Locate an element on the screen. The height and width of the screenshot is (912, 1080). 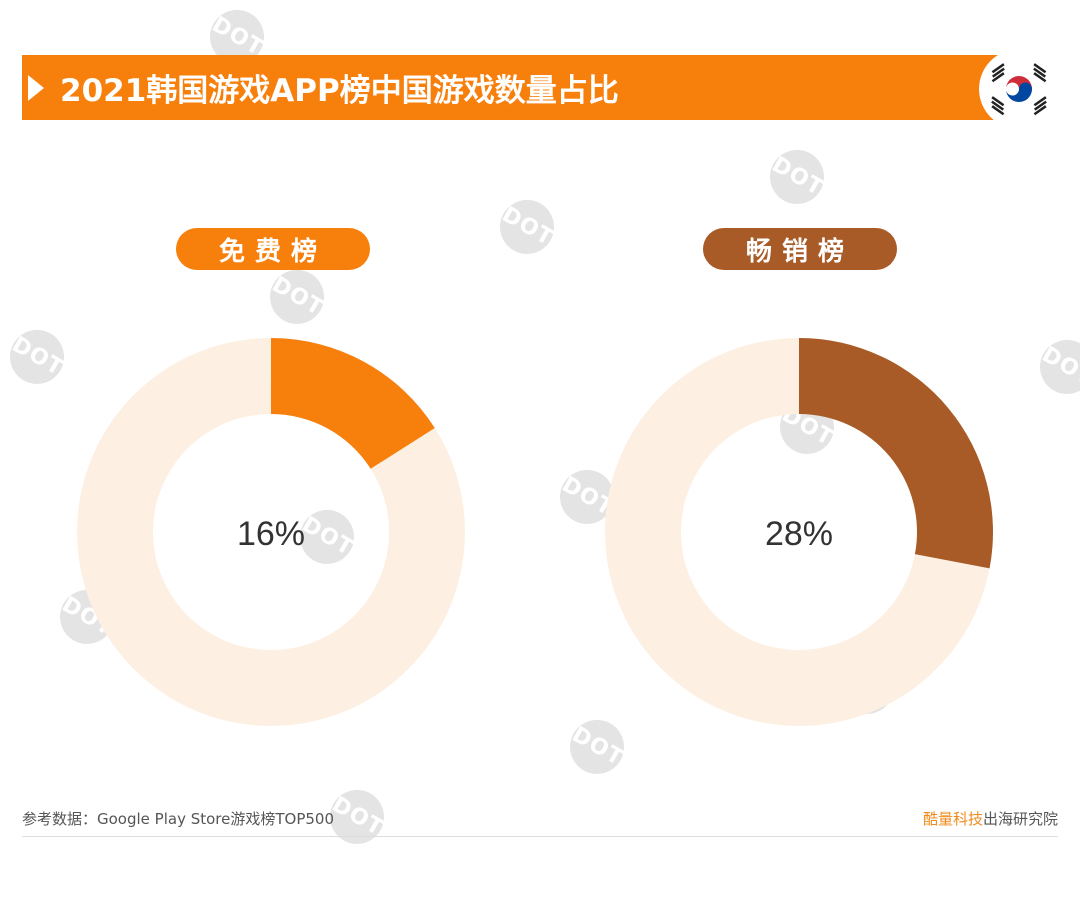
title-bar: 2021韩国游戏APP榜中国游戏数量占比 is located at coordinates (516, 87).